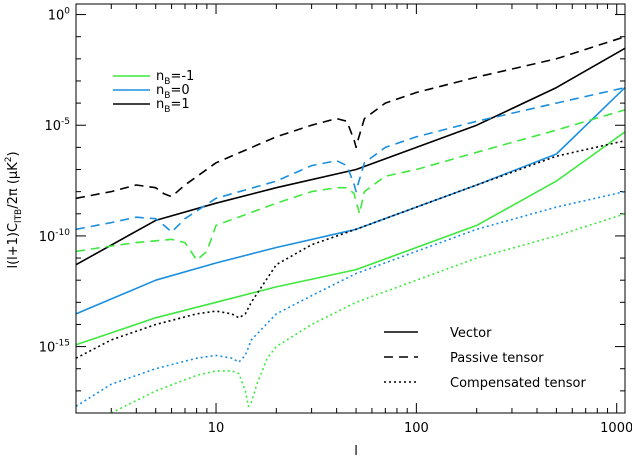  What do you see at coordinates (54, 347) in the screenshot?
I see `y-tick-label: 10⁻¹⁵` at bounding box center [54, 347].